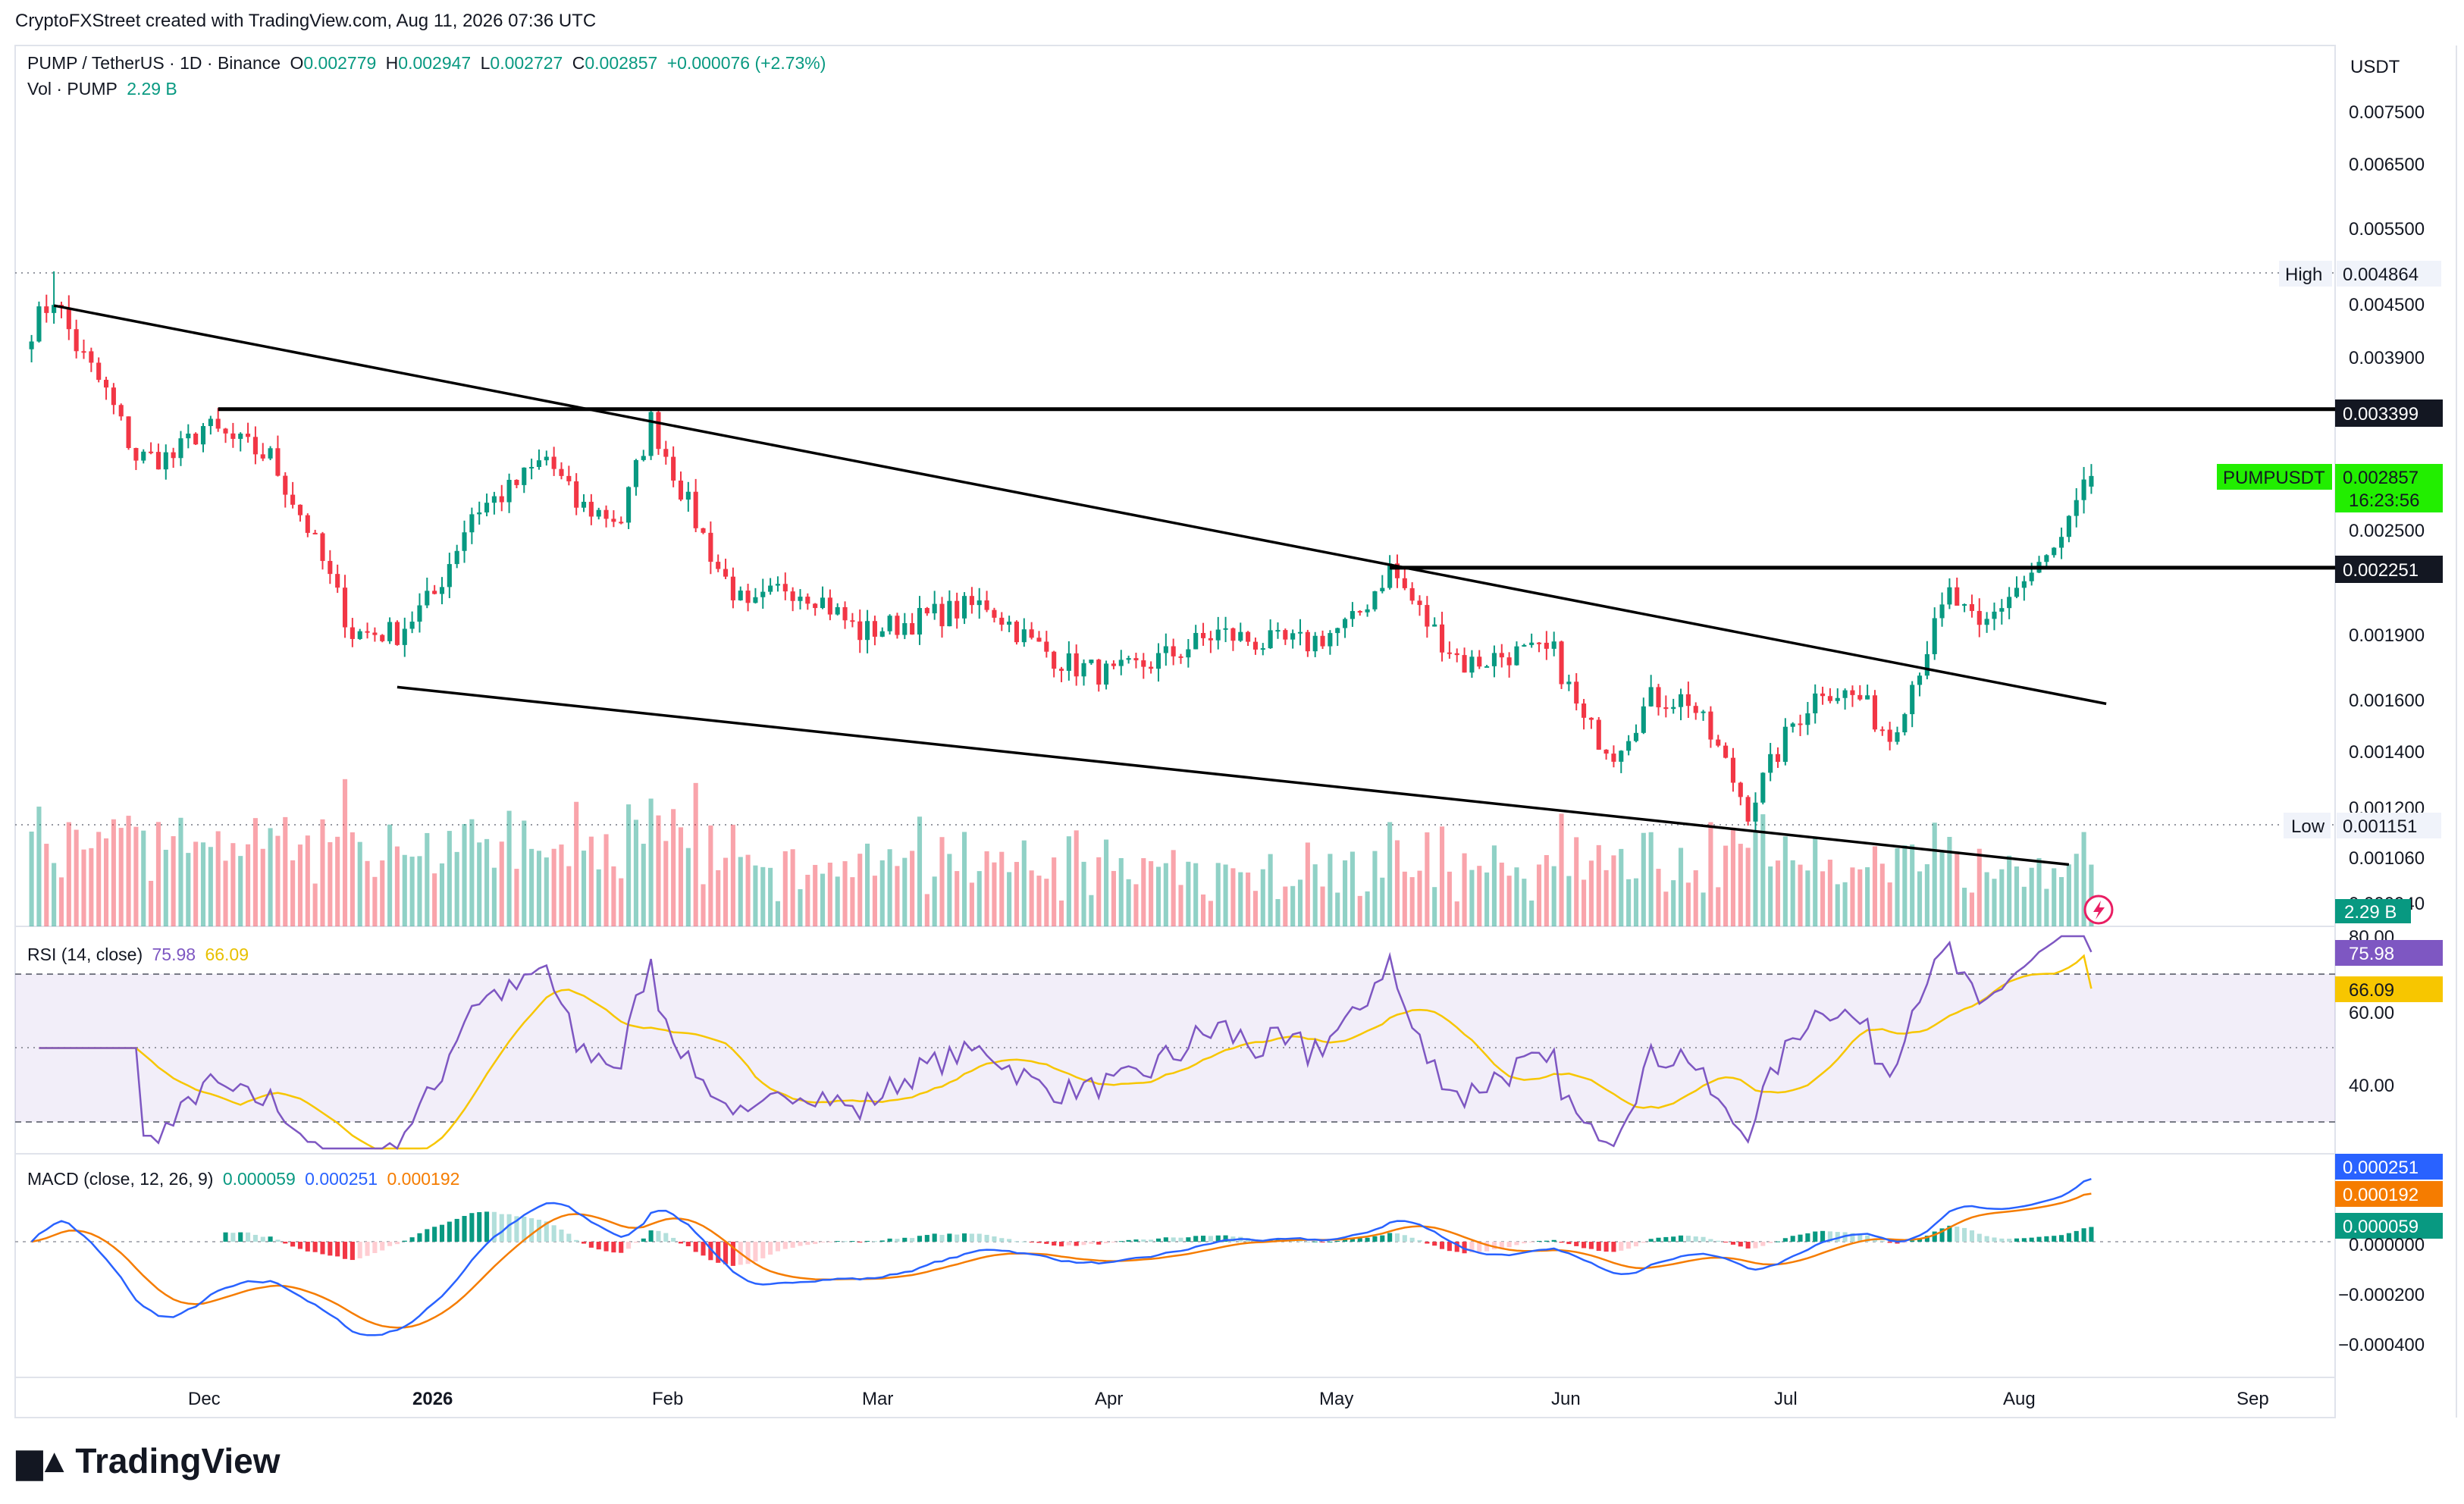 Image resolution: width=2464 pixels, height=1504 pixels. Describe the element at coordinates (72, 89) in the screenshot. I see `volume-label: Vol · PUMP` at that location.